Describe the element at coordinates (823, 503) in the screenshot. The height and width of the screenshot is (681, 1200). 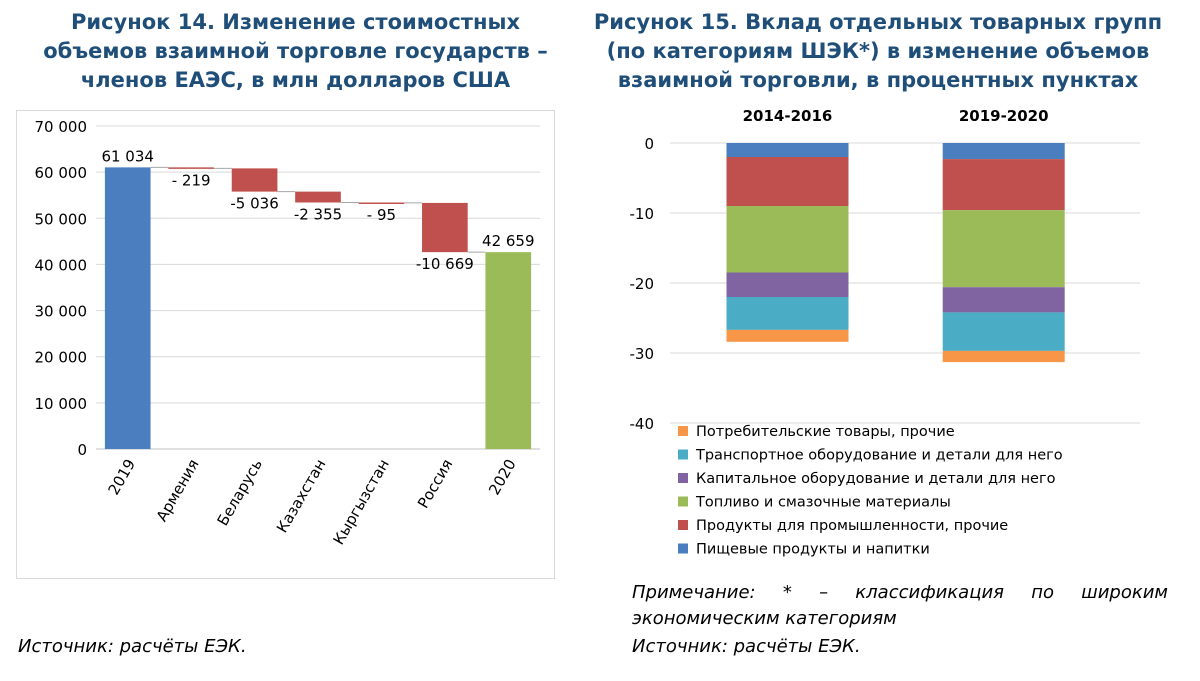
I see `legend-label: Топливо и смазочные материалы` at that location.